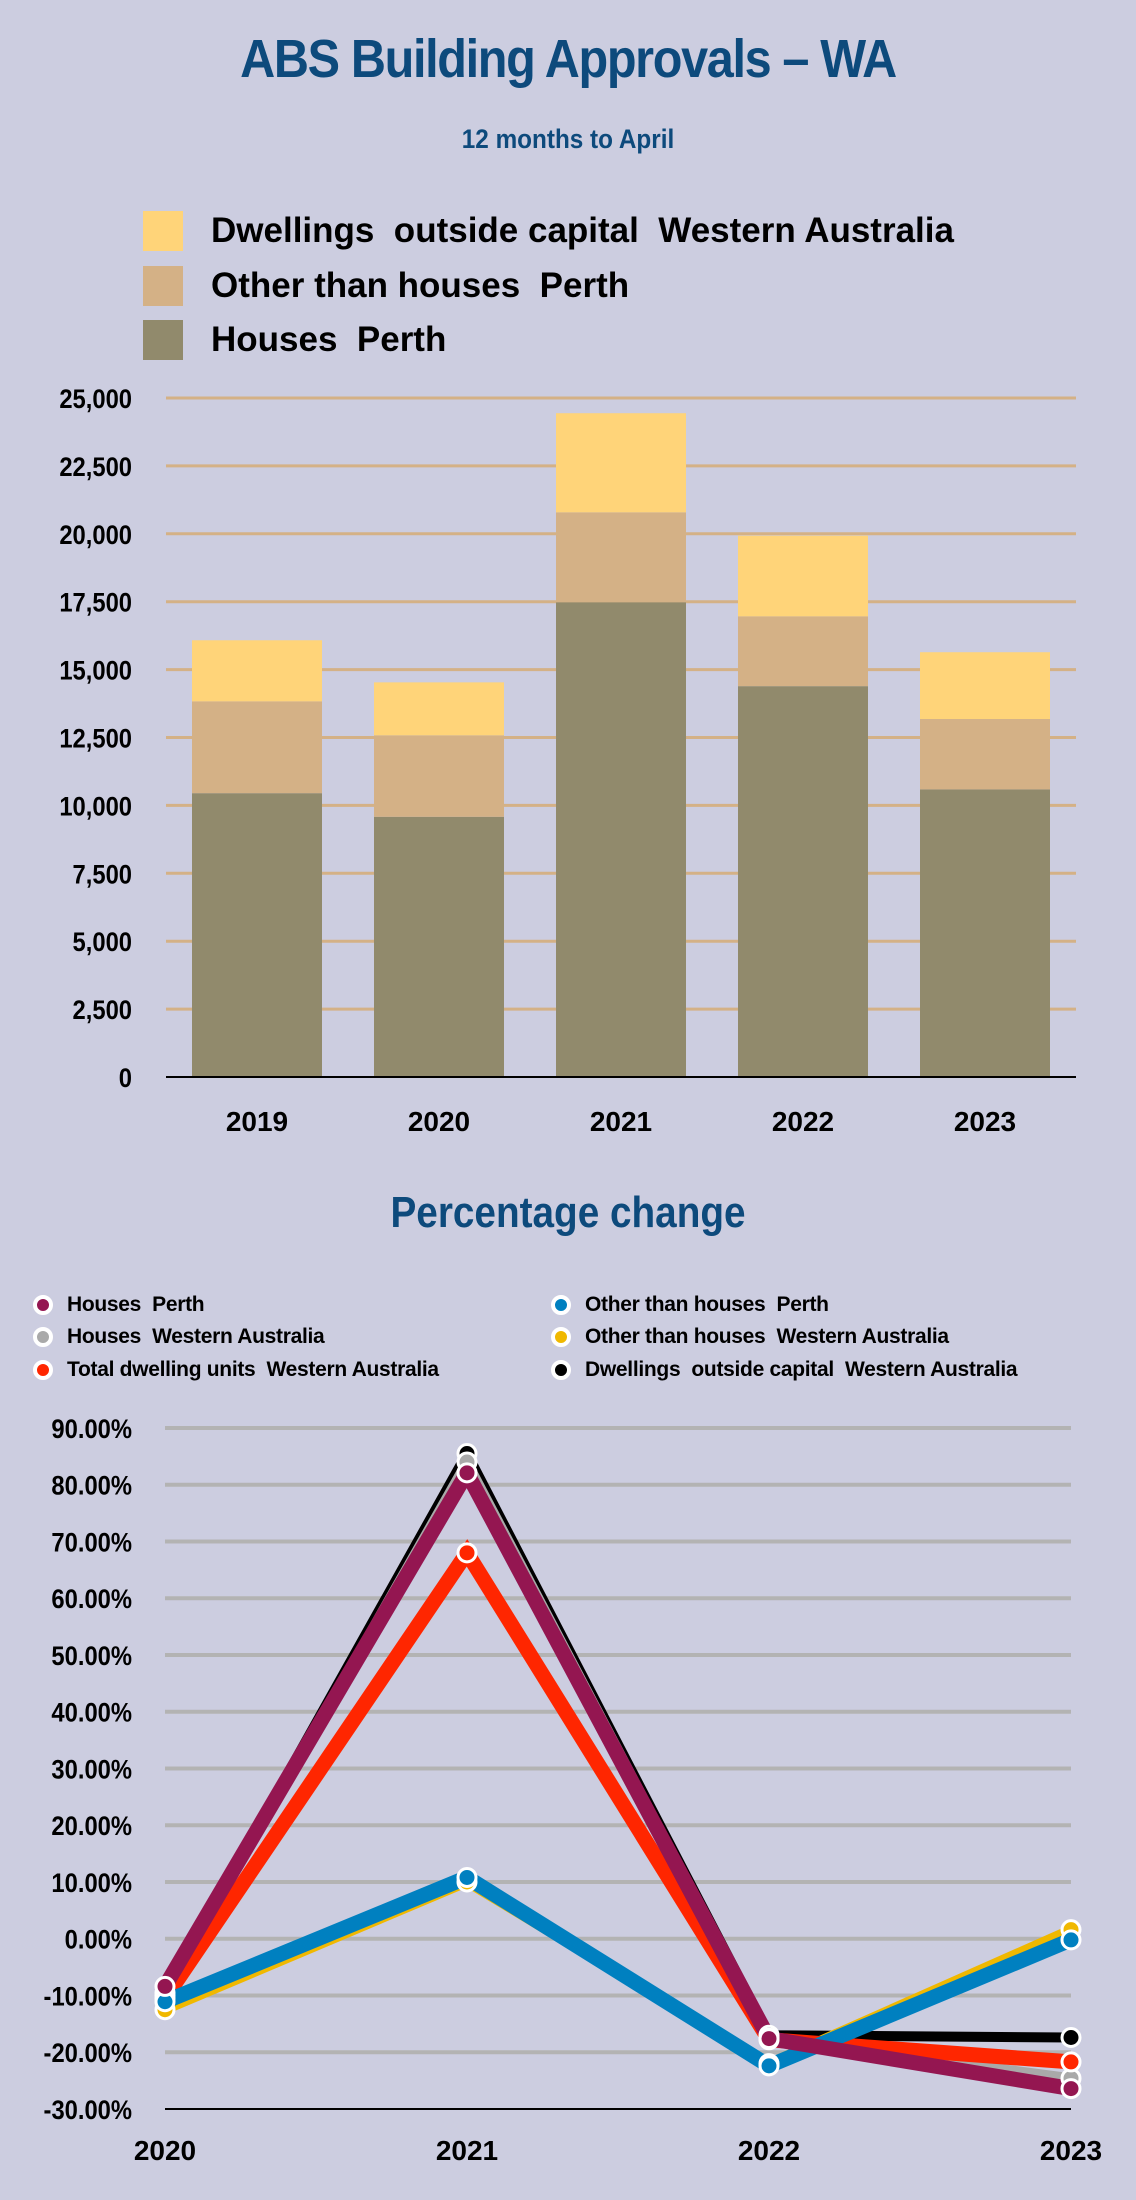 The height and width of the screenshot is (2200, 1136). I want to click on y-tick-label: 25,000, so click(95, 400).